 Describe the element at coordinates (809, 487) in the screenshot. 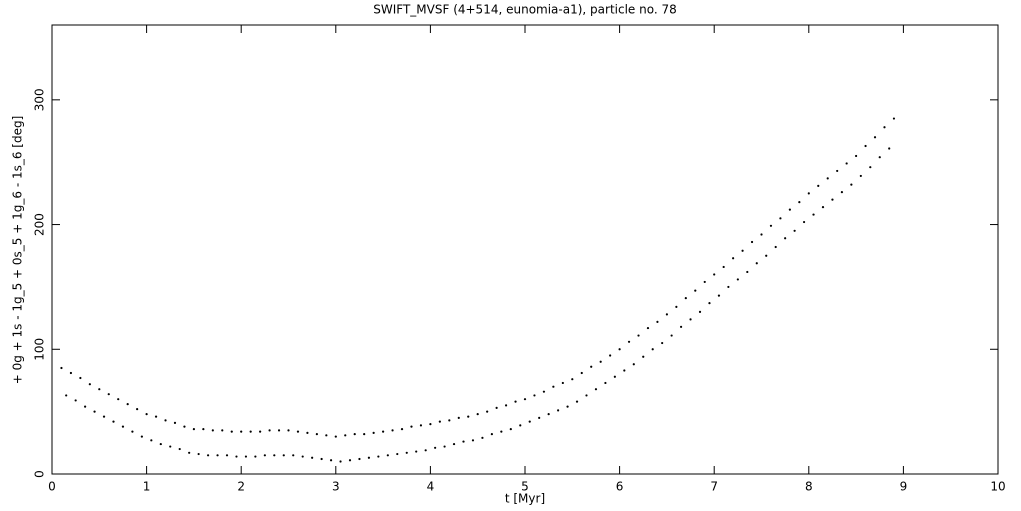

I see `x-tick-label: 8` at that location.